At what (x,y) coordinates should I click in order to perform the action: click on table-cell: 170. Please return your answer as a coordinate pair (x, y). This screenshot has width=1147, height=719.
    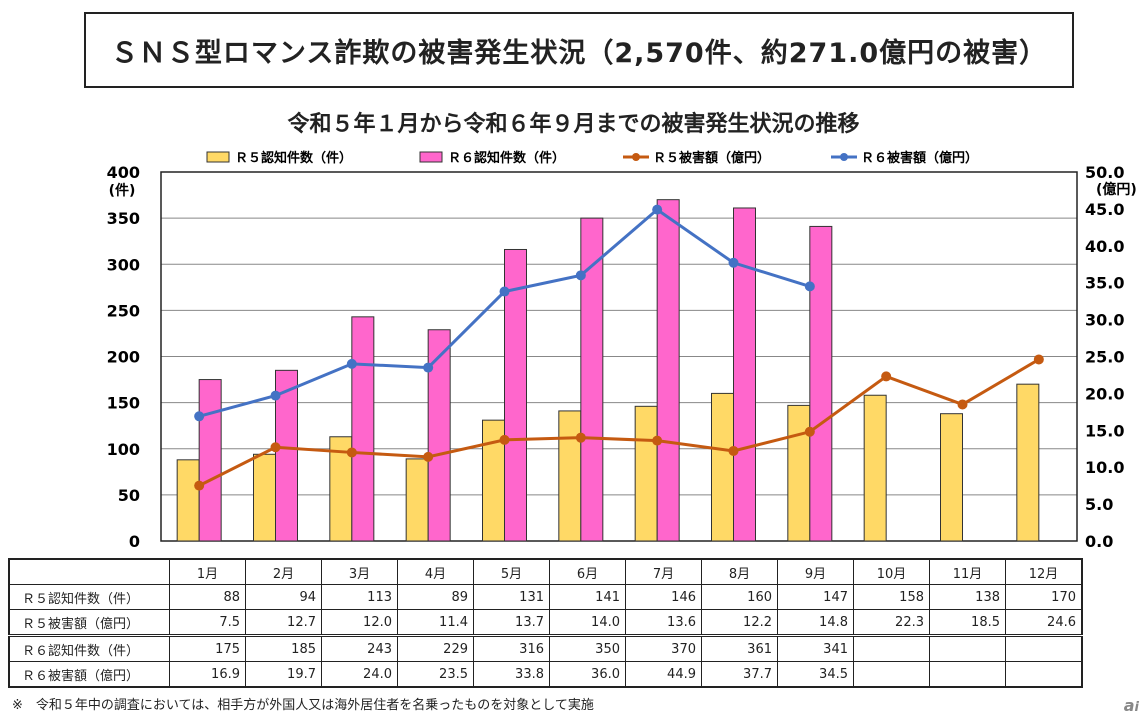
    Looking at the image, I should click on (1044, 597).